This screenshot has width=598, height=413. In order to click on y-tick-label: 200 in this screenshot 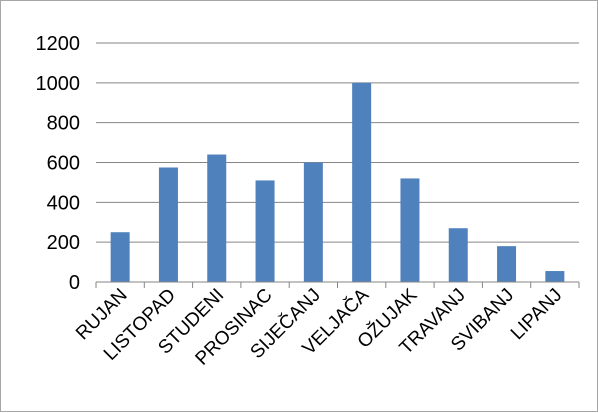, I will do `click(63, 243)`.